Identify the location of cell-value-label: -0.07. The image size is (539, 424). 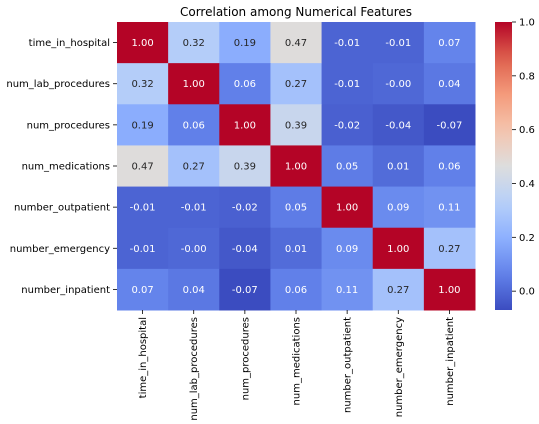
(449, 125).